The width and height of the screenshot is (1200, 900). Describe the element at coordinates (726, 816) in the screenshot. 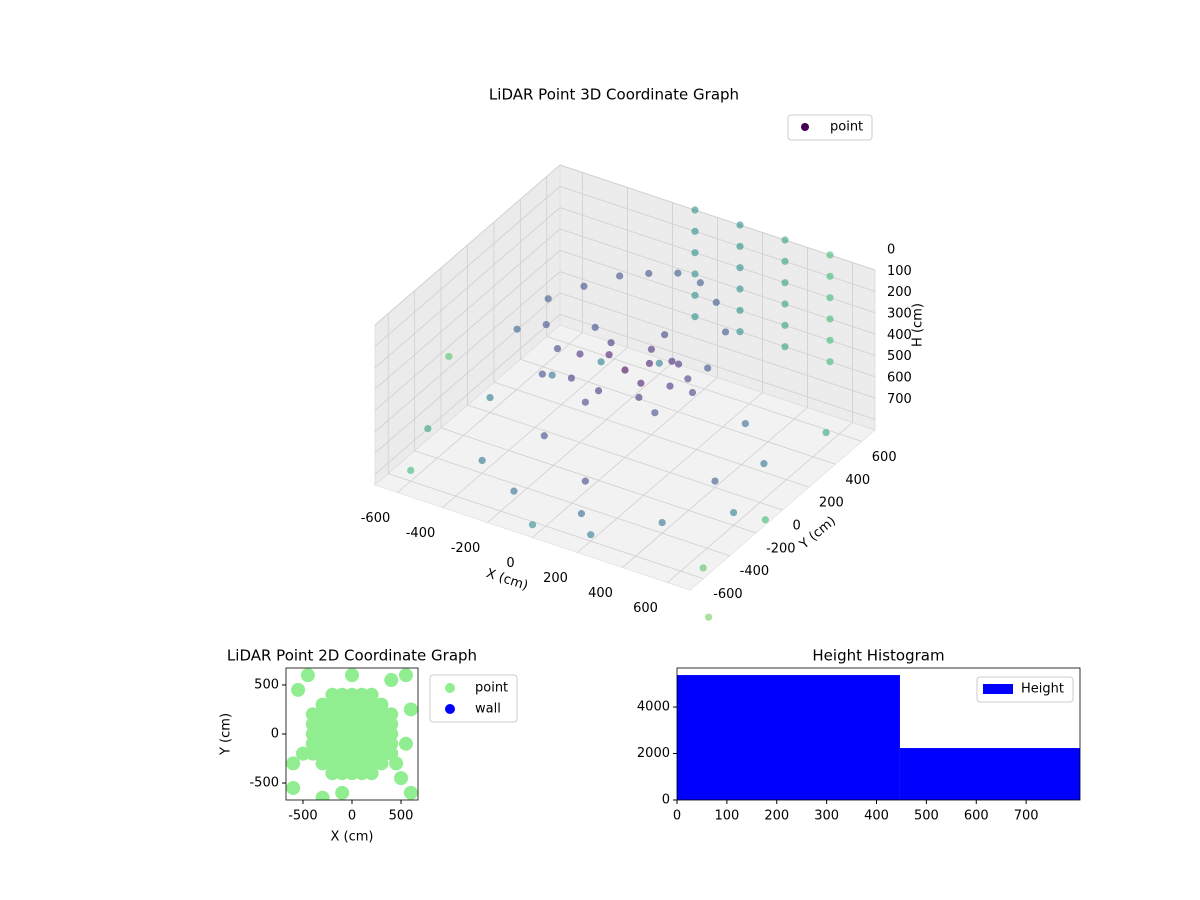

I see `x-tick-label: 100` at that location.